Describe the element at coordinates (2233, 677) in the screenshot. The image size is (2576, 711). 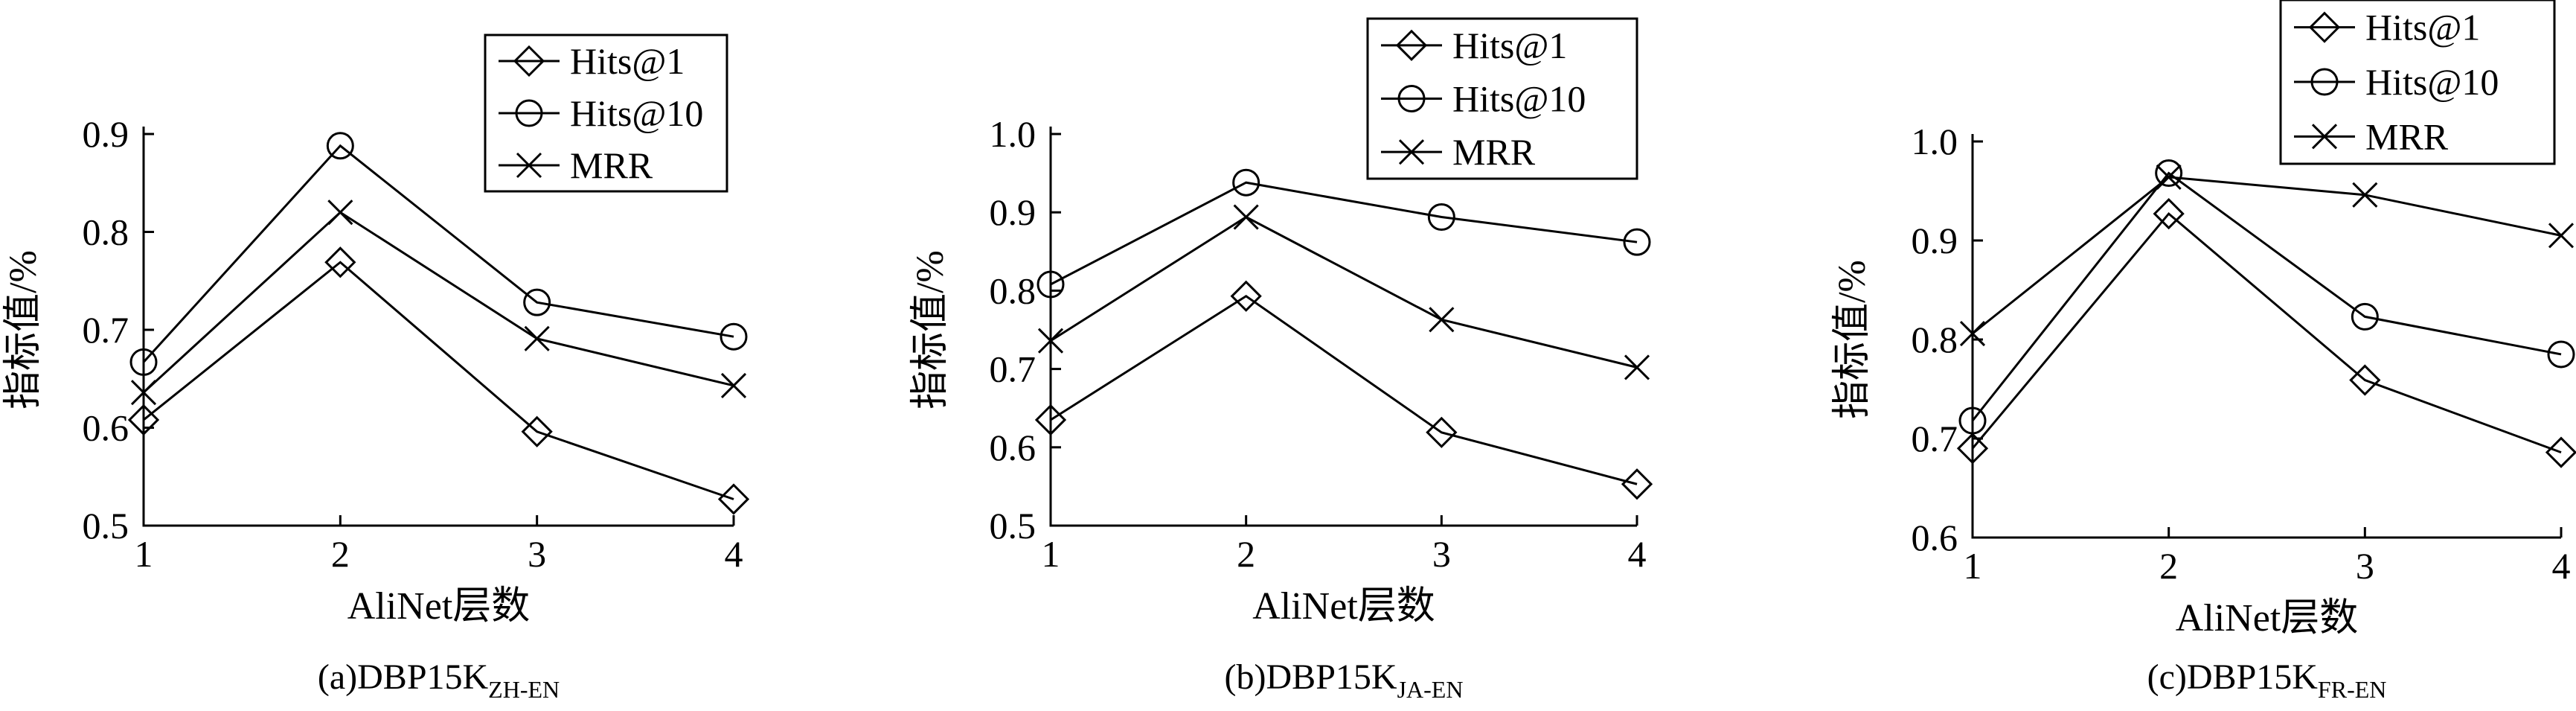
I see `caption-main: (c)DBP15K` at that location.